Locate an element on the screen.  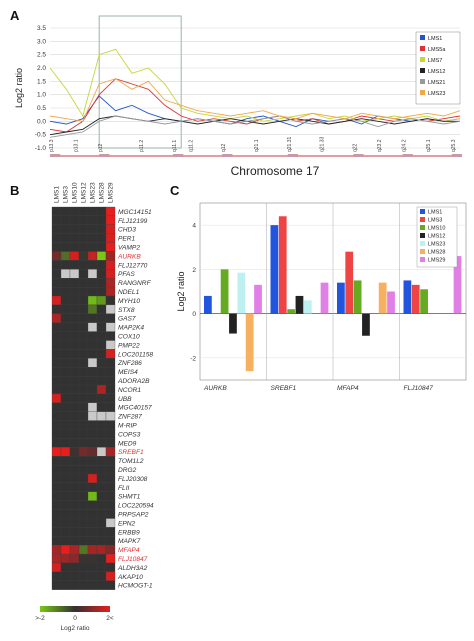
a-ytick-label: 1.5 is located at coordinates (41, 81).